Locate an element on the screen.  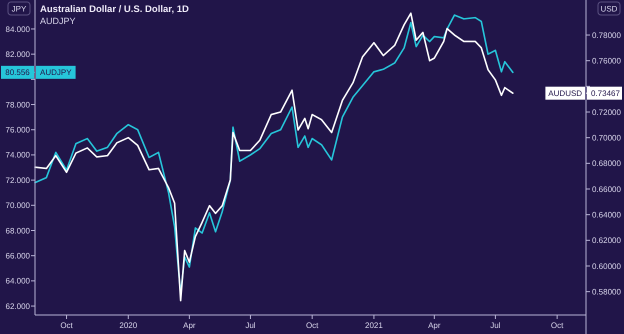
y2-tick-label: 0.64000 is located at coordinates (607, 215).